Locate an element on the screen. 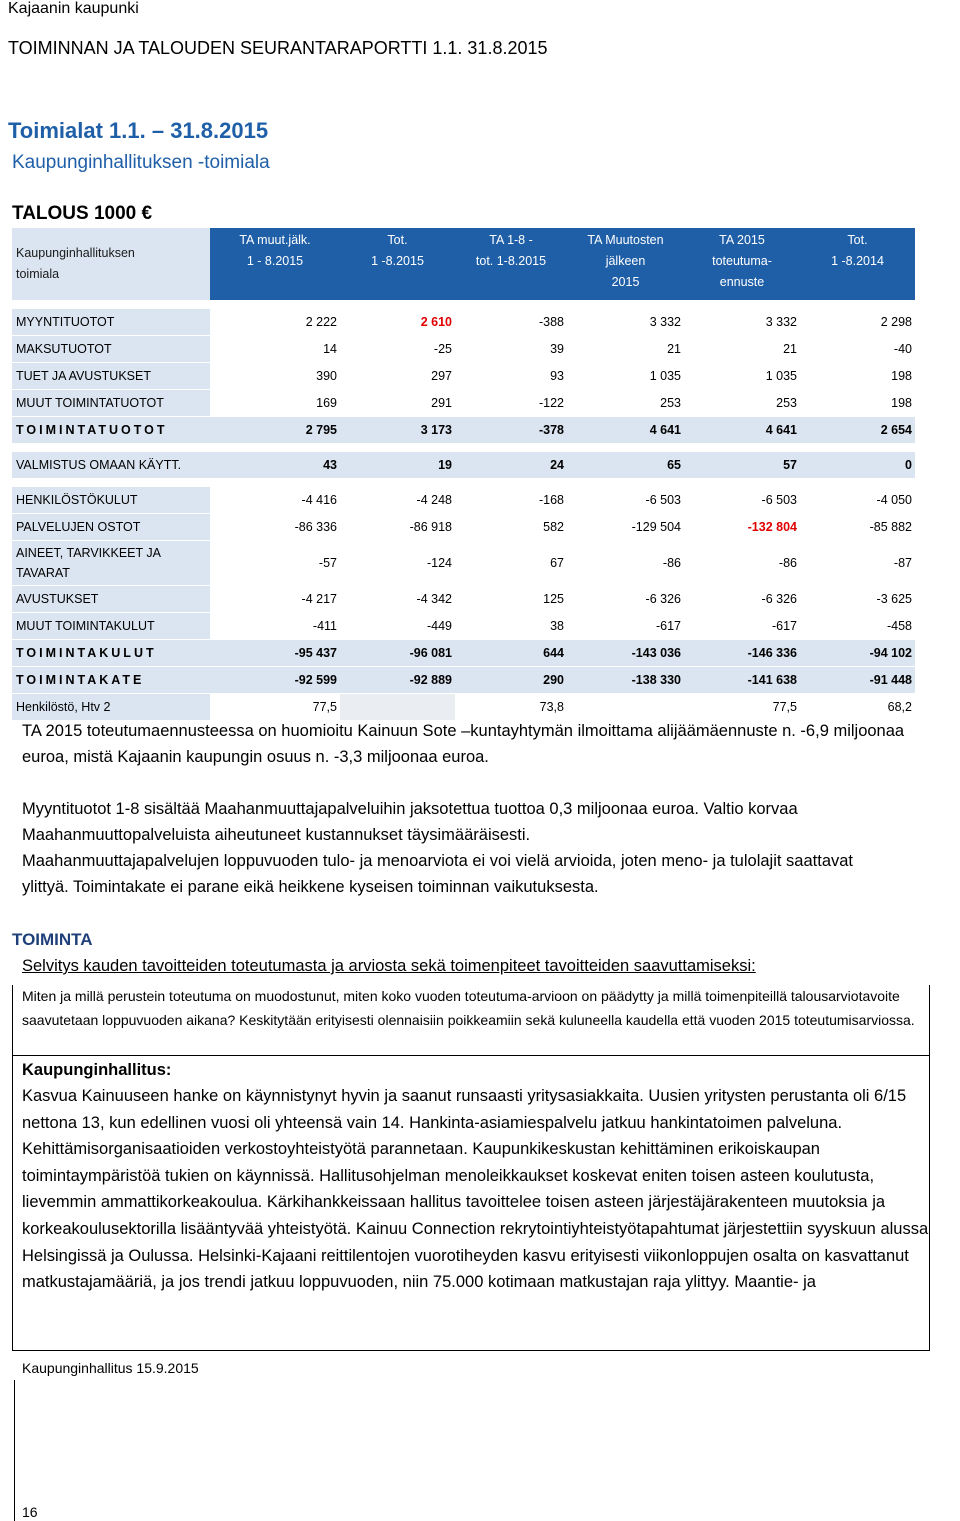 Image resolution: width=960 pixels, height=1521 pixels. header-line: tot. 1-8.2015 is located at coordinates (511, 261).